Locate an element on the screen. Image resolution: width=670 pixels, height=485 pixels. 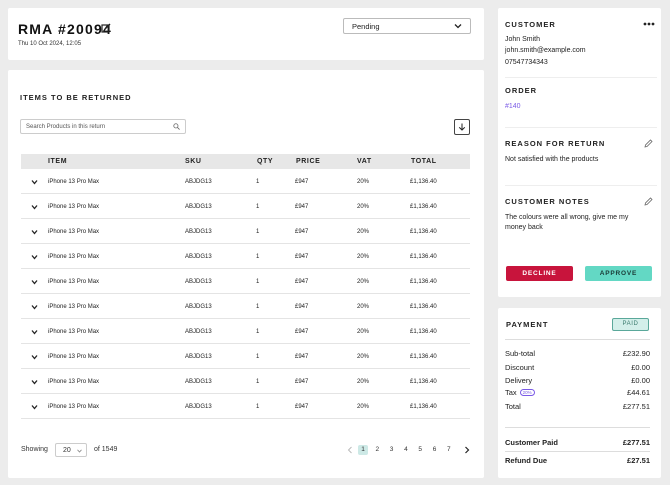
arrow-down-icon is located at coordinates (462, 127).